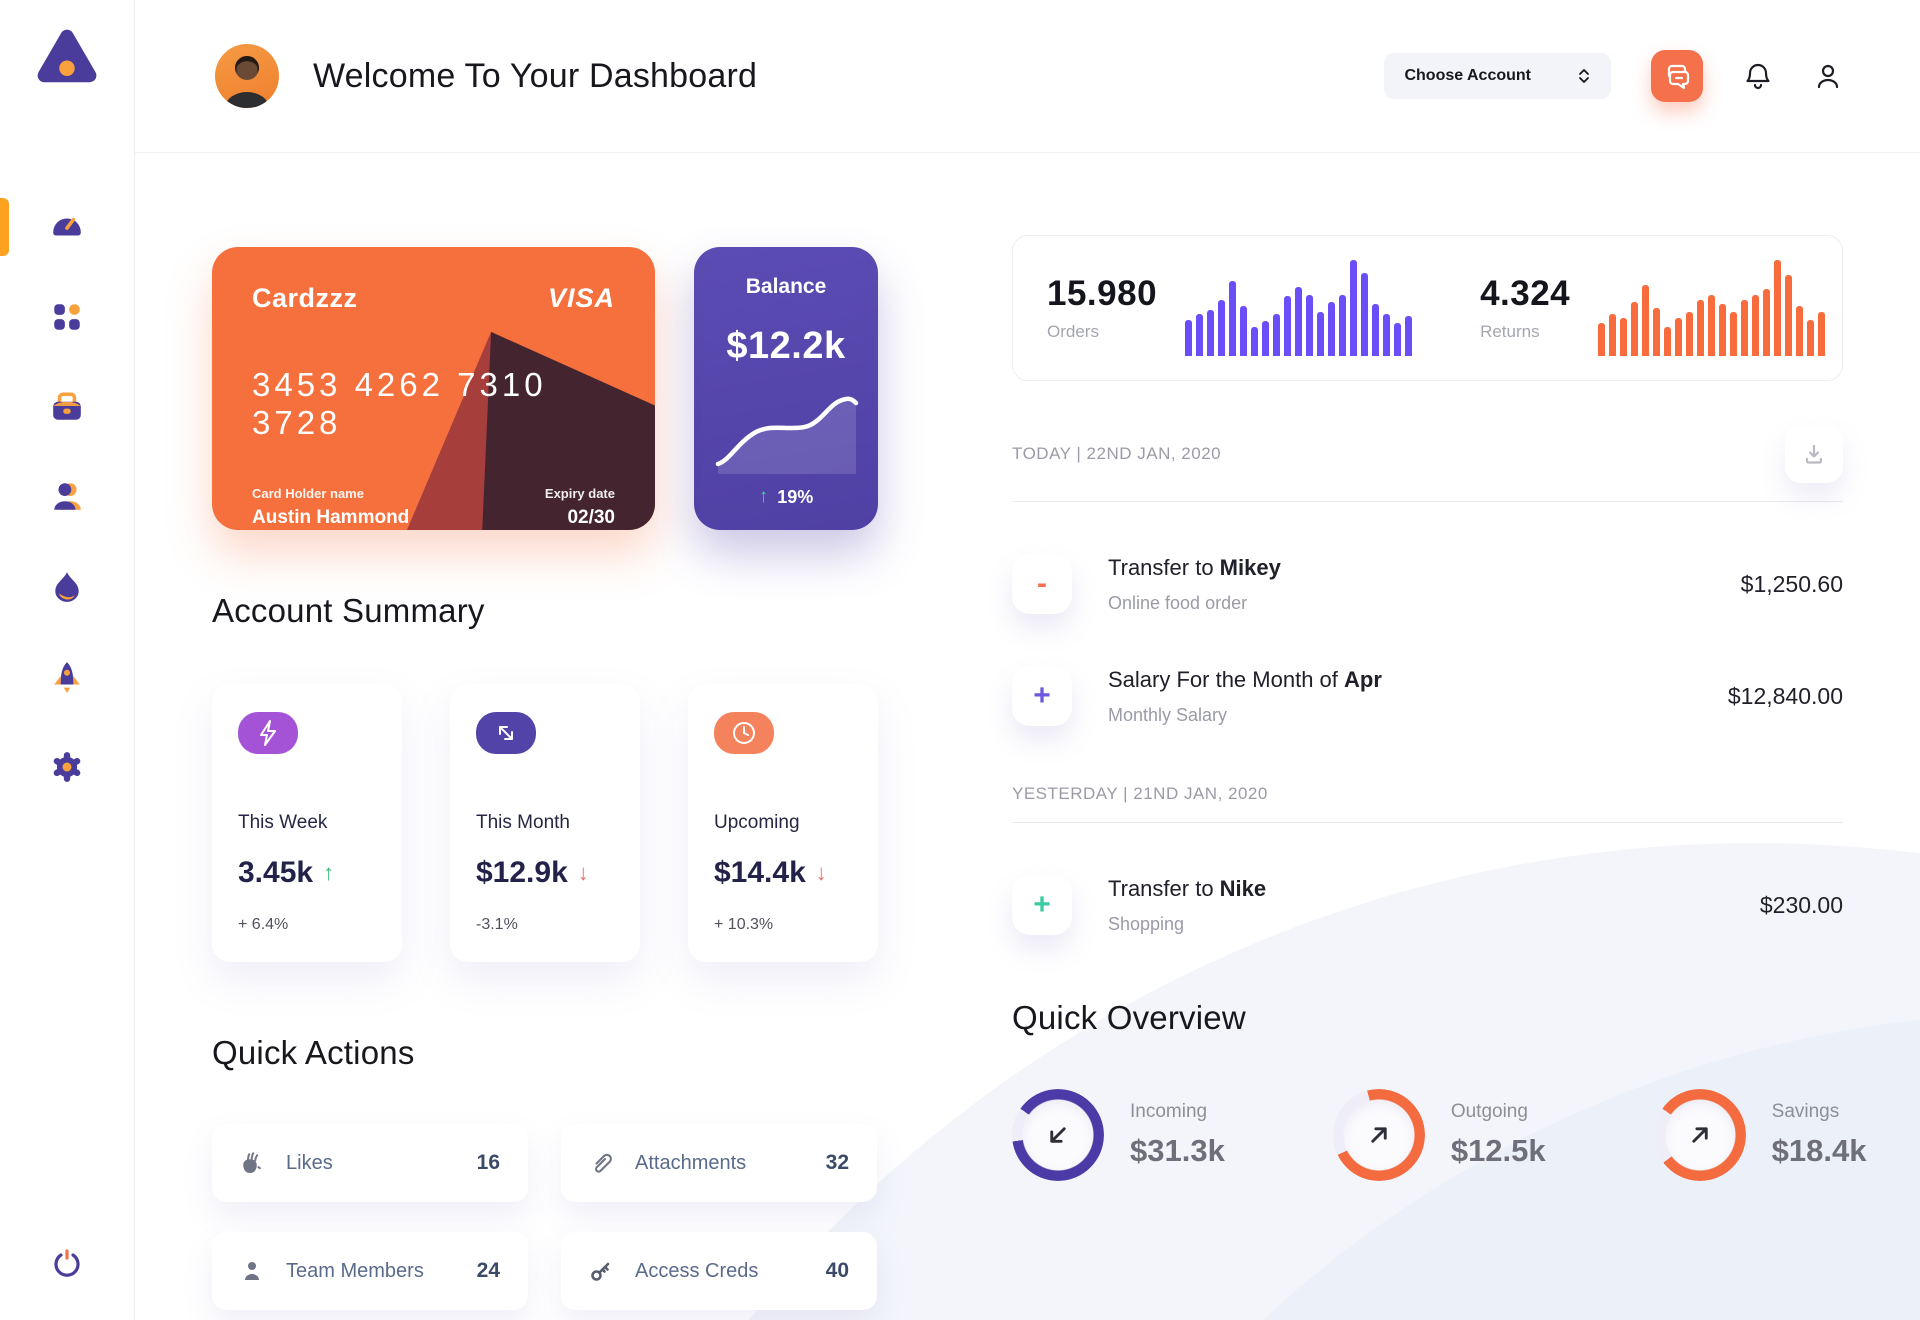  I want to click on quick-action-label: Team Members, so click(355, 1270).